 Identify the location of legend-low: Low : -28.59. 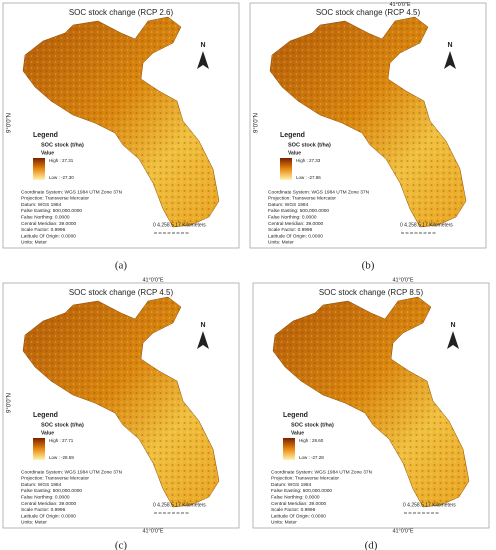
(61, 457).